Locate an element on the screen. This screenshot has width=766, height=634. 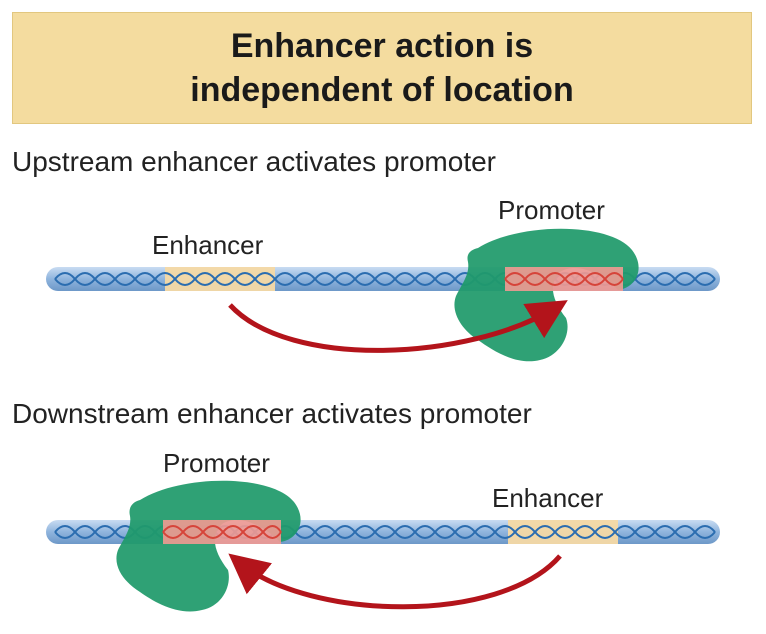
downstream-enhancer-label: Enhancer is located at coordinates (548, 498).